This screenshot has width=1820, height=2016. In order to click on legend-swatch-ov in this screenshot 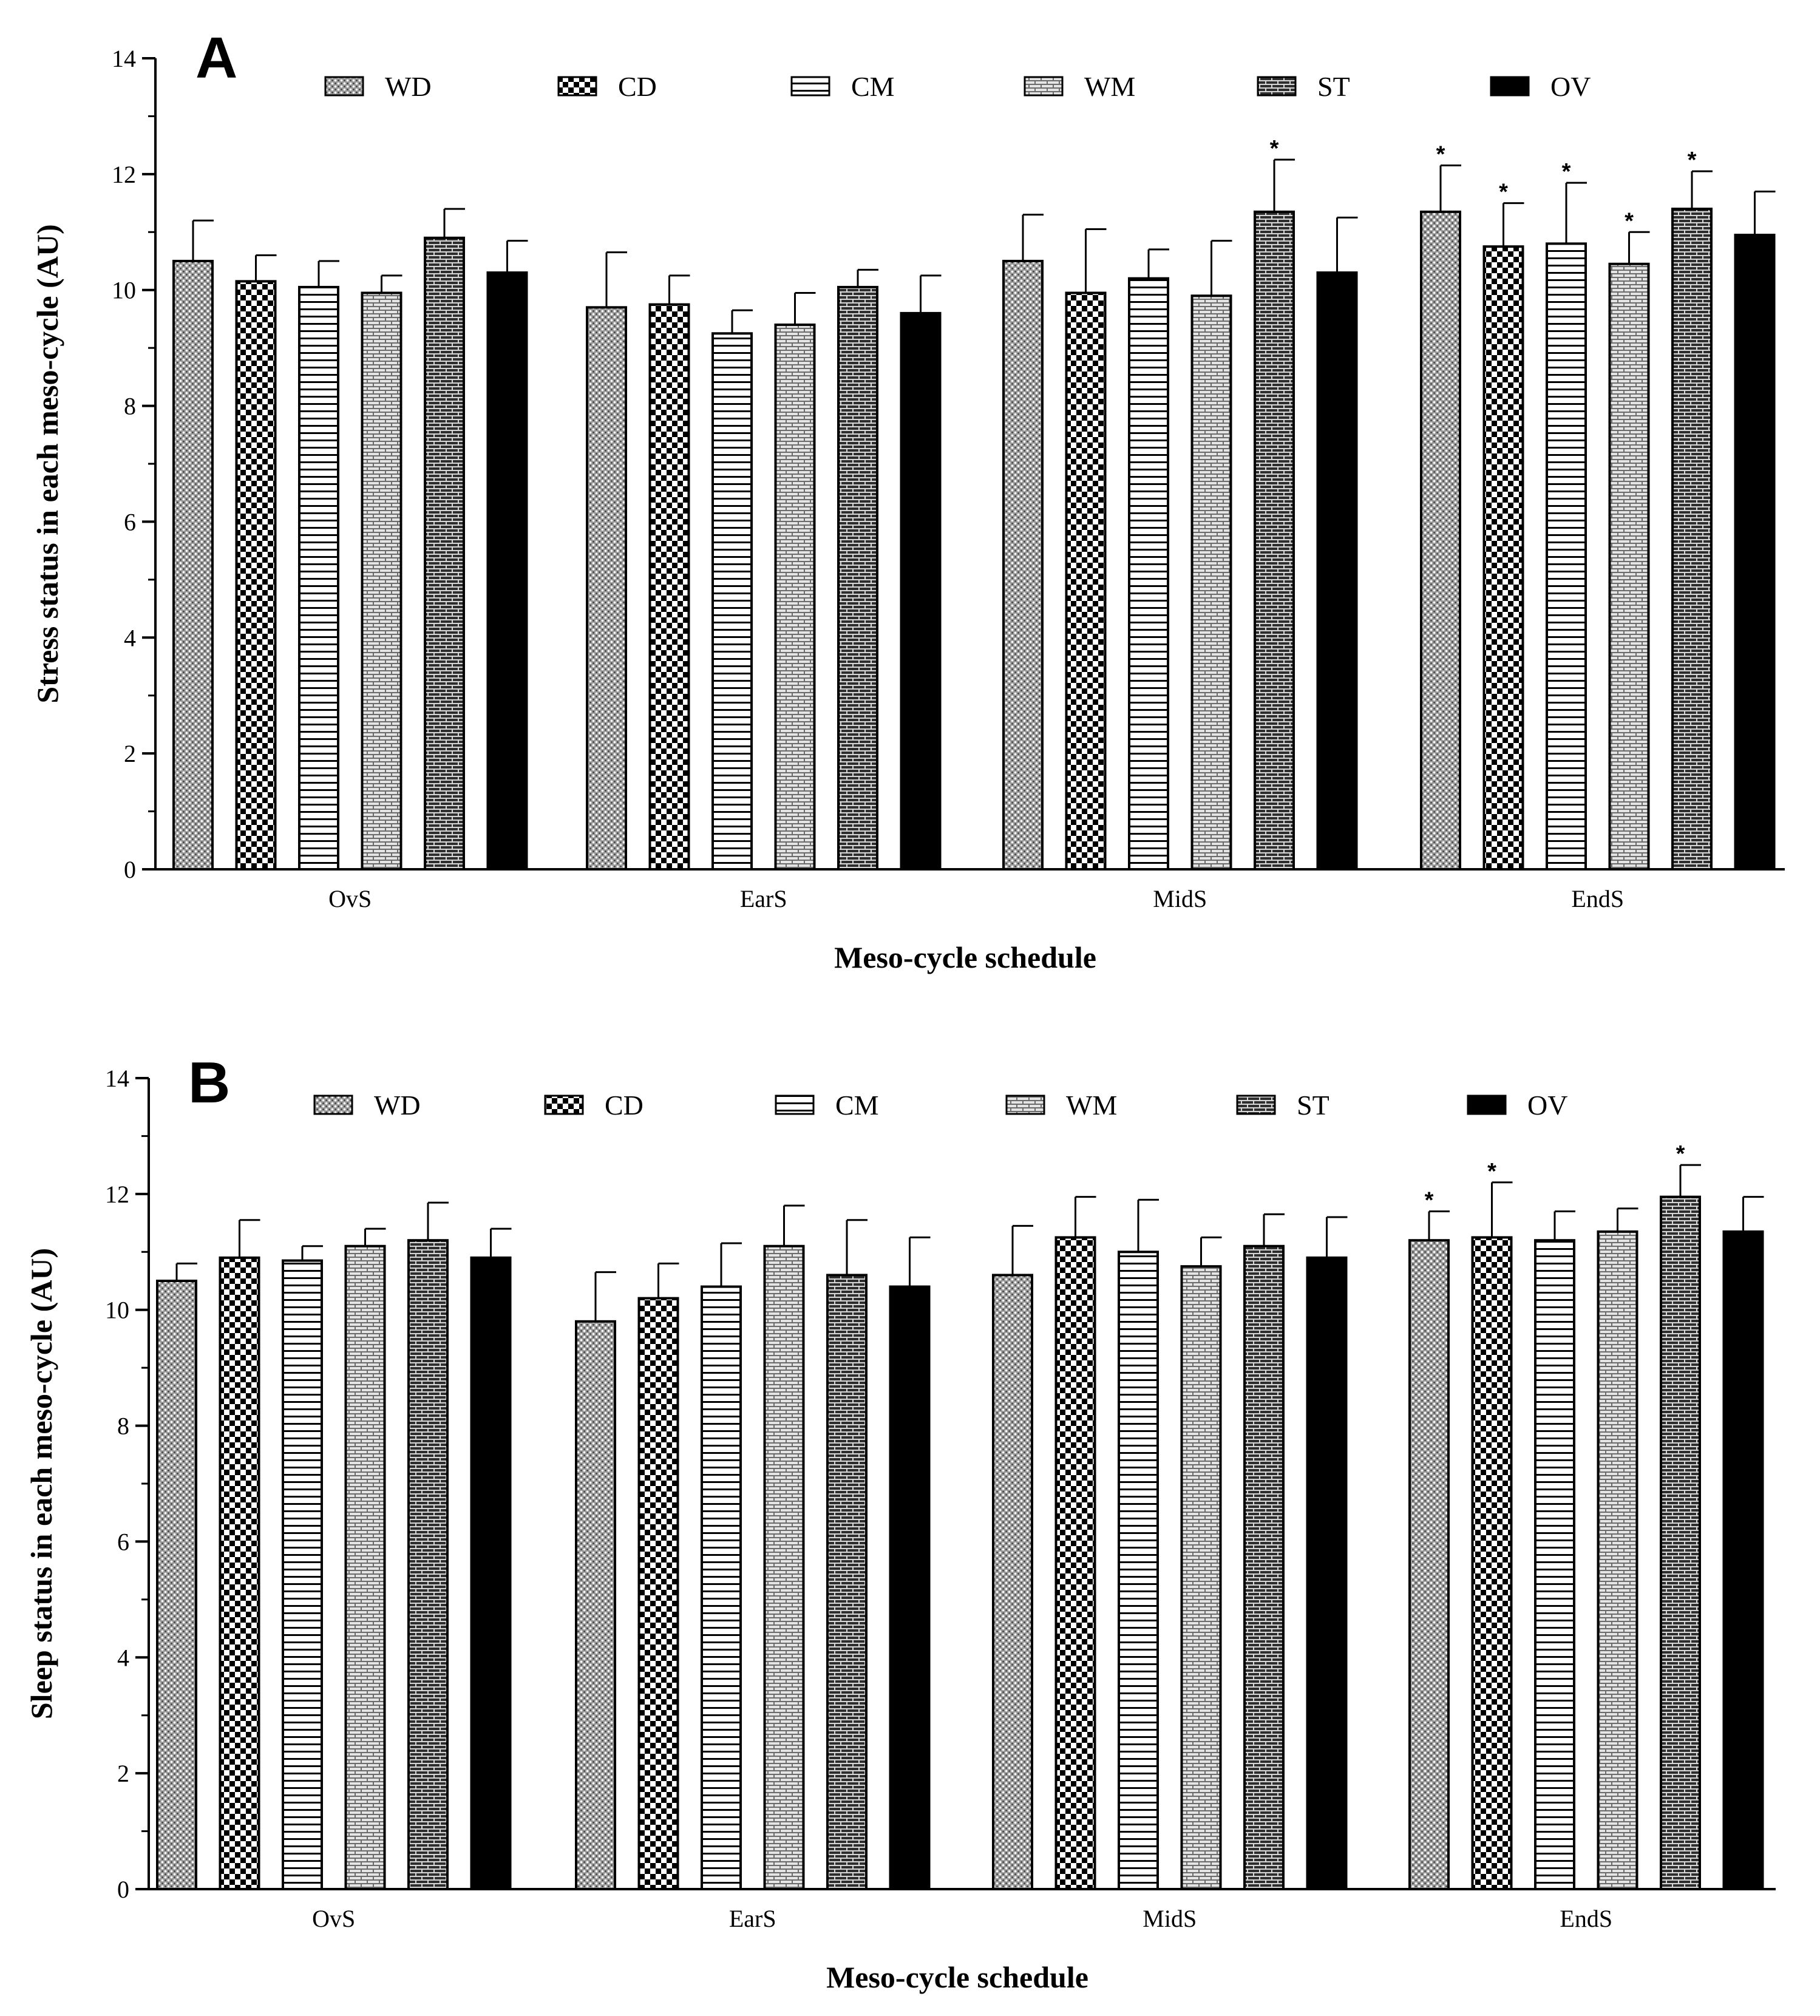, I will do `click(1510, 86)`.